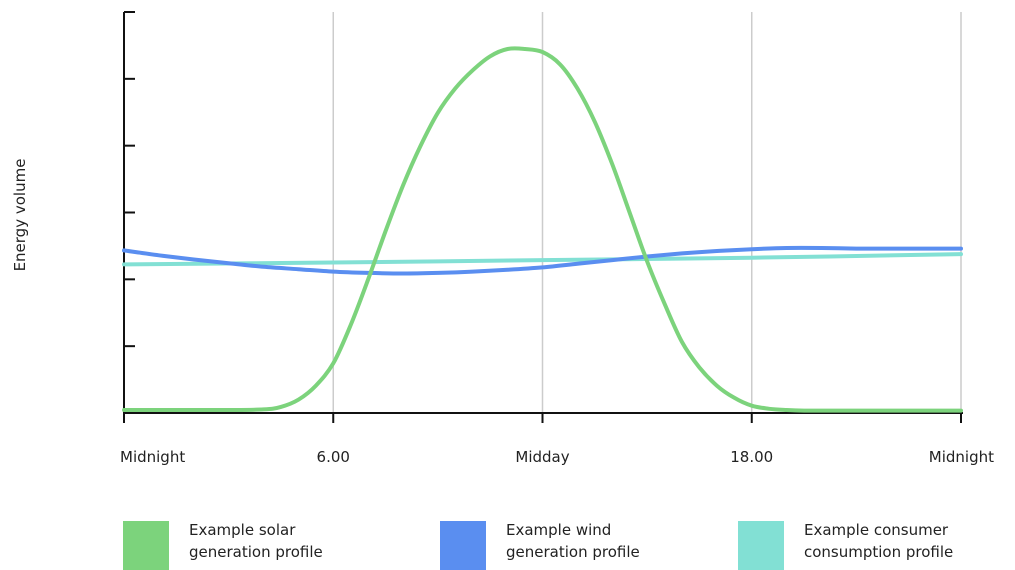  I want to click on legend-item-solar: Example solar generation profile, so click(223, 545).